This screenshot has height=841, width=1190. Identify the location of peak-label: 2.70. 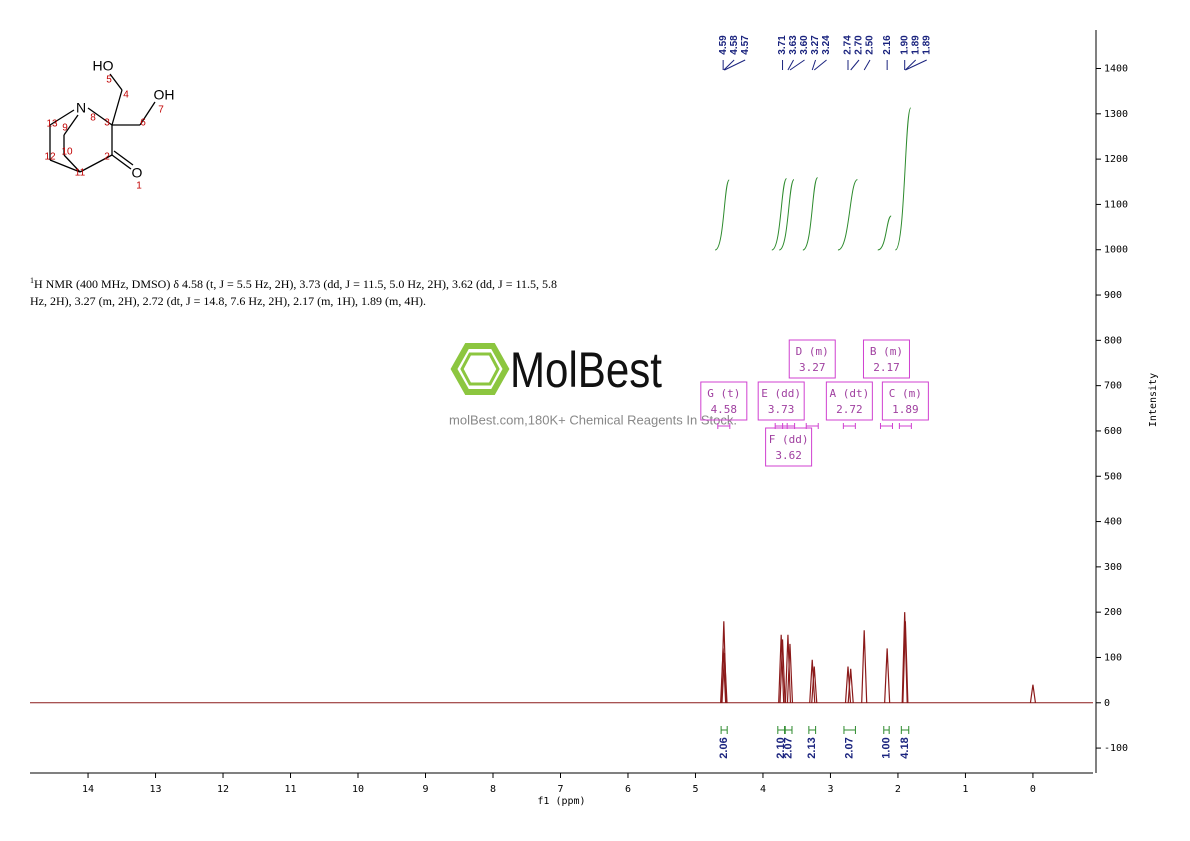
(859, 45).